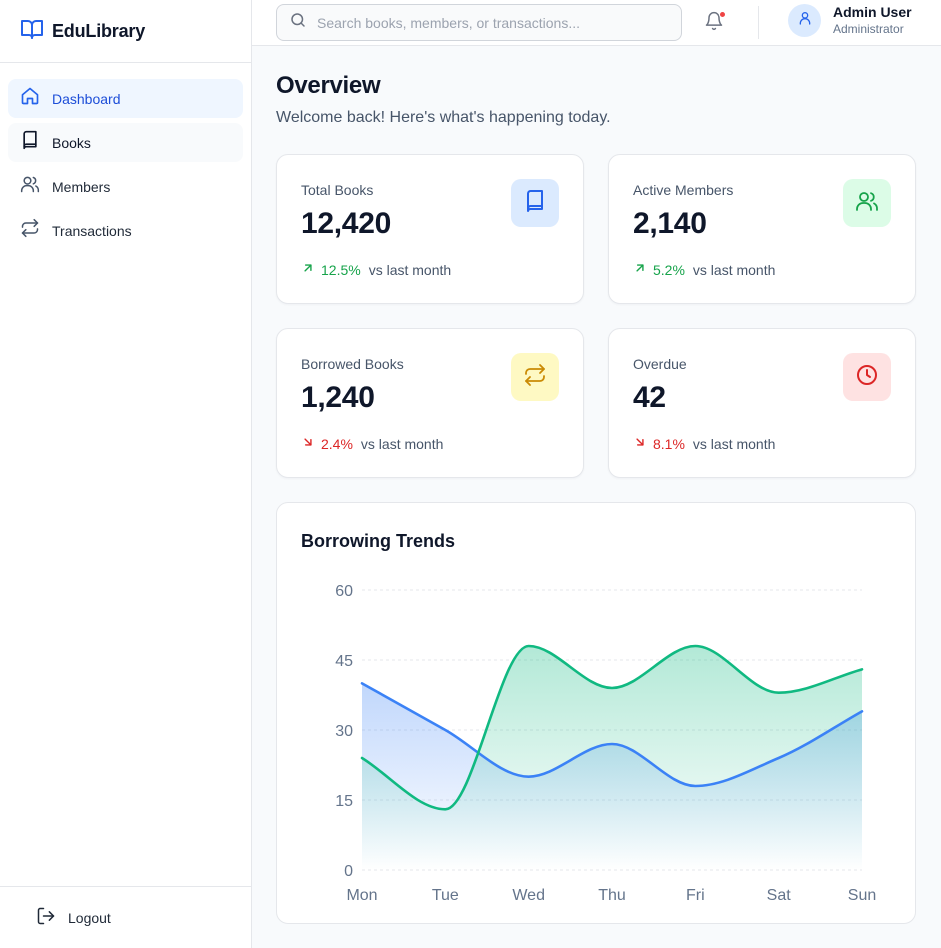  I want to click on stat-value: 2,140, so click(670, 223).